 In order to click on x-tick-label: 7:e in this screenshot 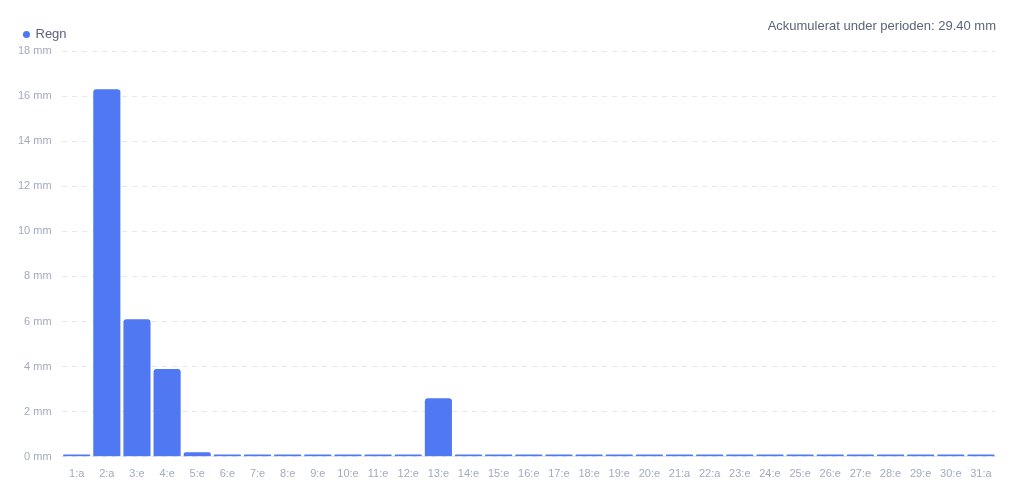, I will do `click(257, 473)`.